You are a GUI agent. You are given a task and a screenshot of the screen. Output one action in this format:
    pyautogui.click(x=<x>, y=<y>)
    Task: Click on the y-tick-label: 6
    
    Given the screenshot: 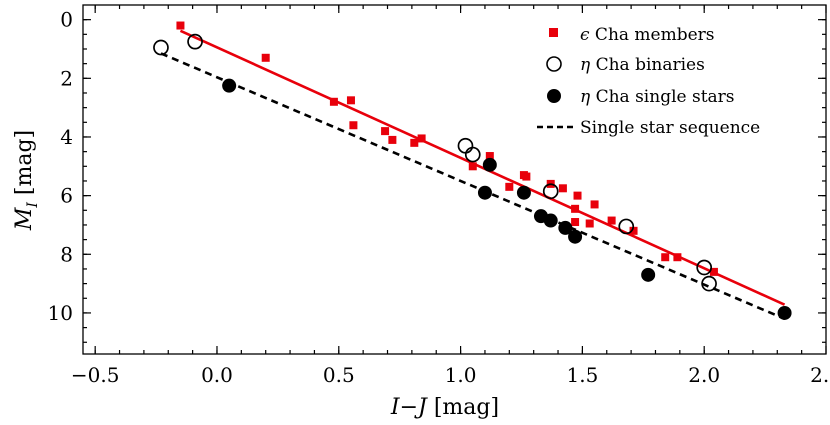 What is the action you would take?
    pyautogui.click(x=66, y=196)
    